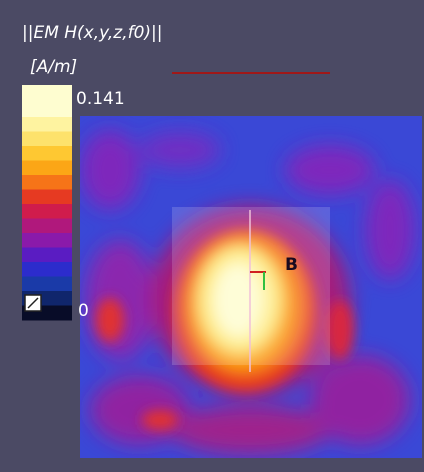 The image size is (424, 472). Describe the element at coordinates (291, 265) in the screenshot. I see `marker-label: B` at that location.